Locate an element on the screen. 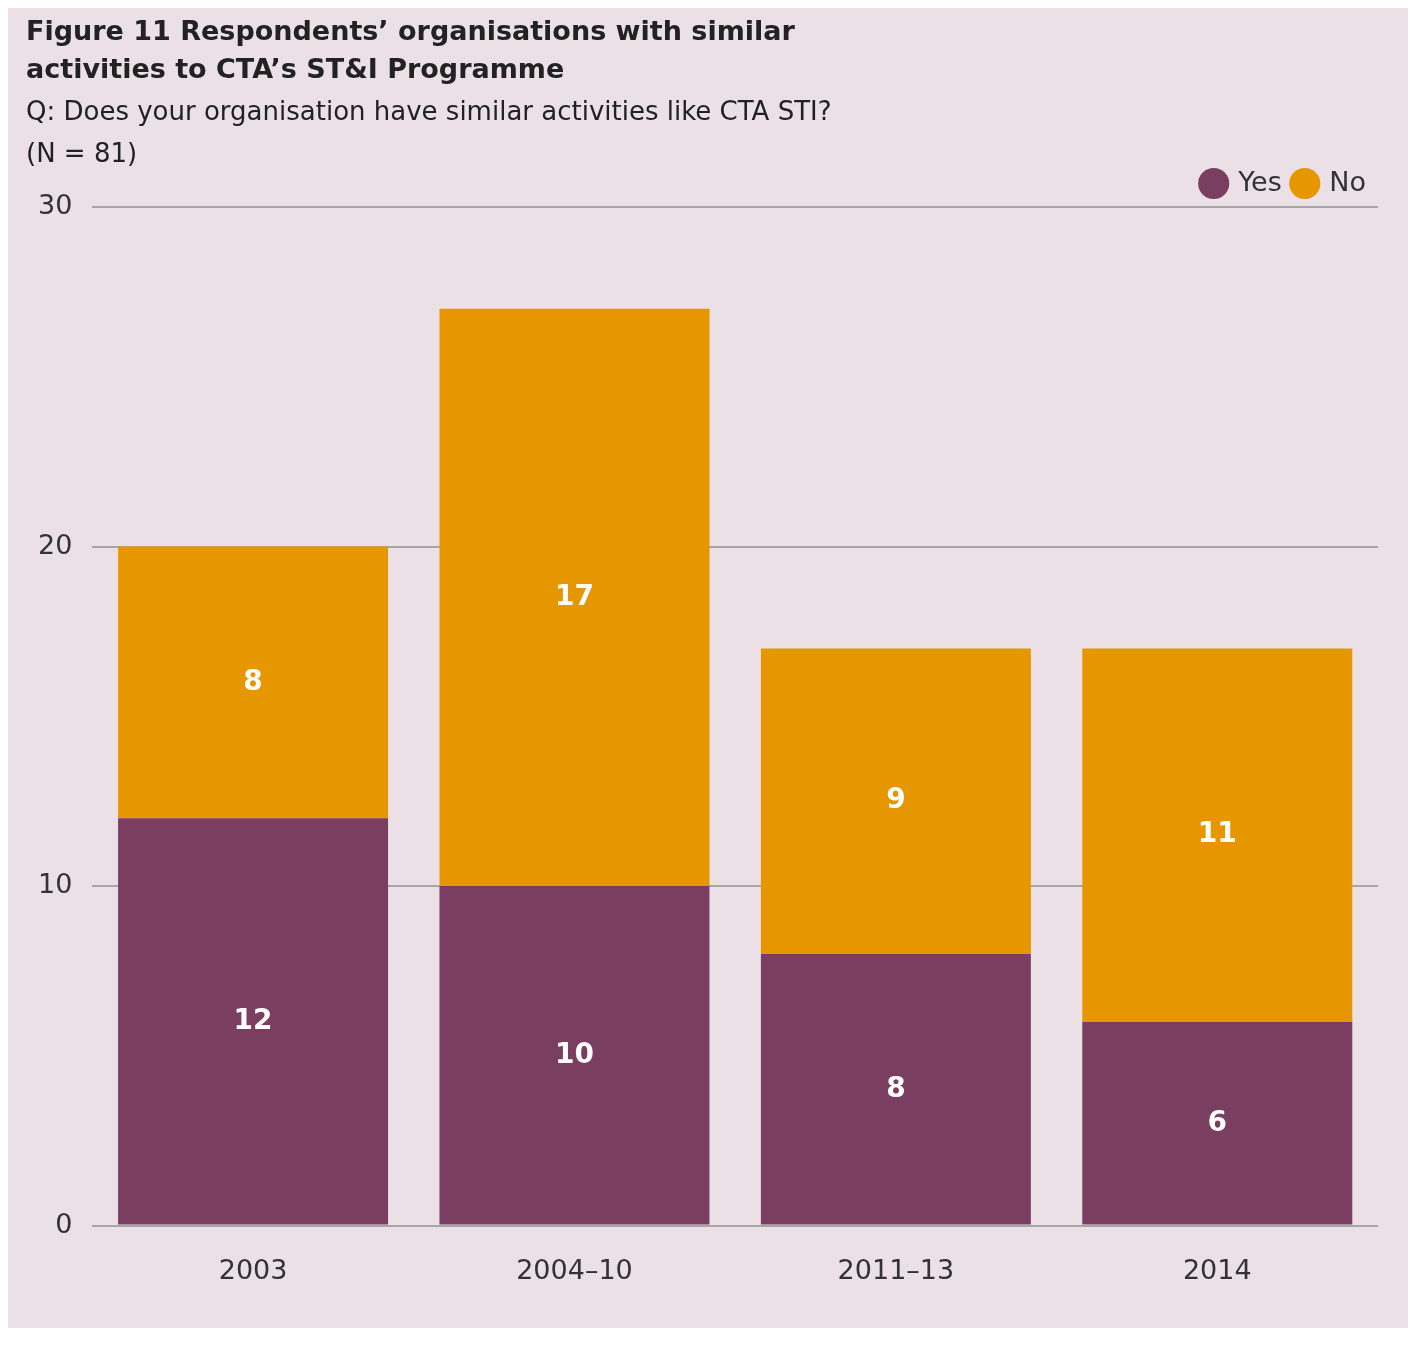 This screenshot has width=1427, height=1369. y-tick-label: 30 is located at coordinates (55, 205).